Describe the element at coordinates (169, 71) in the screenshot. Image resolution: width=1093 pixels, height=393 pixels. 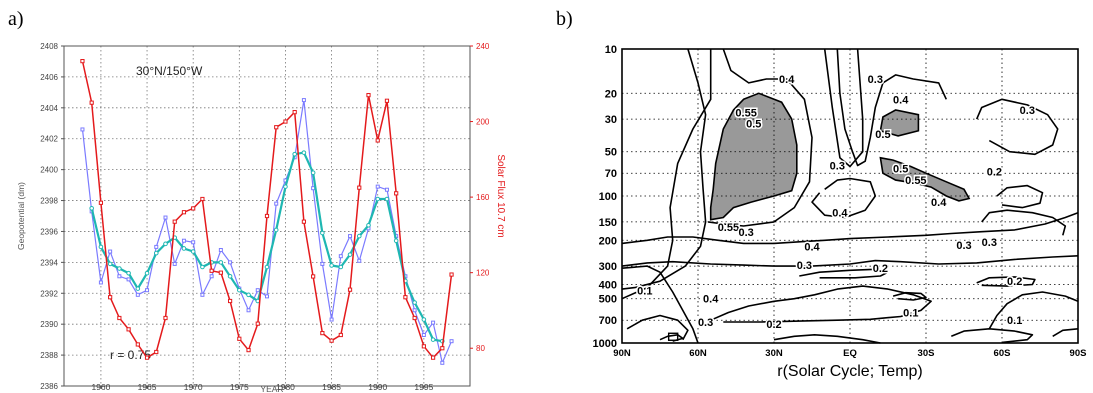
I see `chart-title: 30°N/150°W` at that location.